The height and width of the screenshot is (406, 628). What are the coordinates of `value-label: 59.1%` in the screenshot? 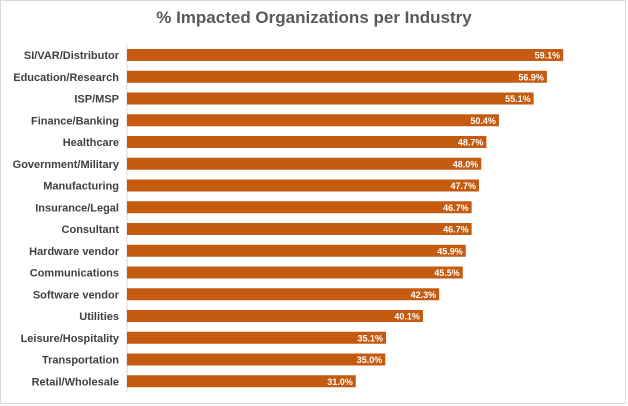 It's located at (548, 56).